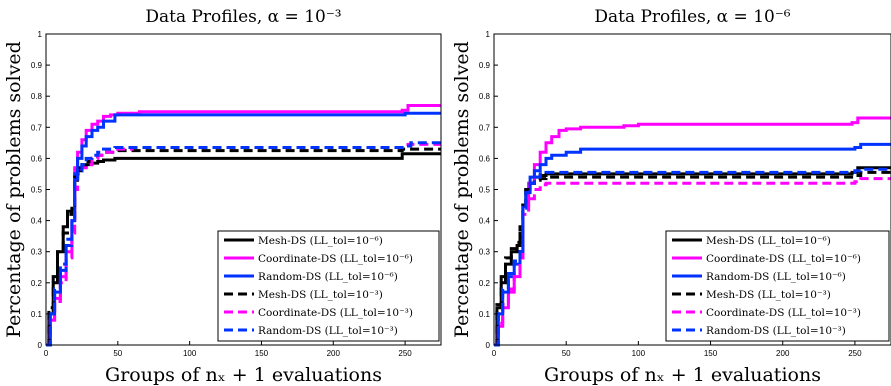  Describe the element at coordinates (692, 17) in the screenshot. I see `chart-title: Data Profiles, α = 10⁻⁶` at that location.